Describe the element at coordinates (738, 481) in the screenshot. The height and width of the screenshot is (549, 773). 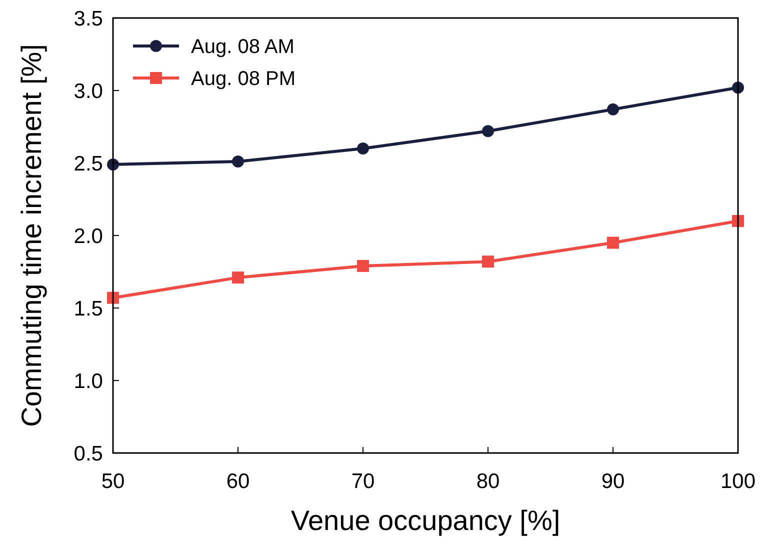
I see `x-tick-label: 100` at that location.